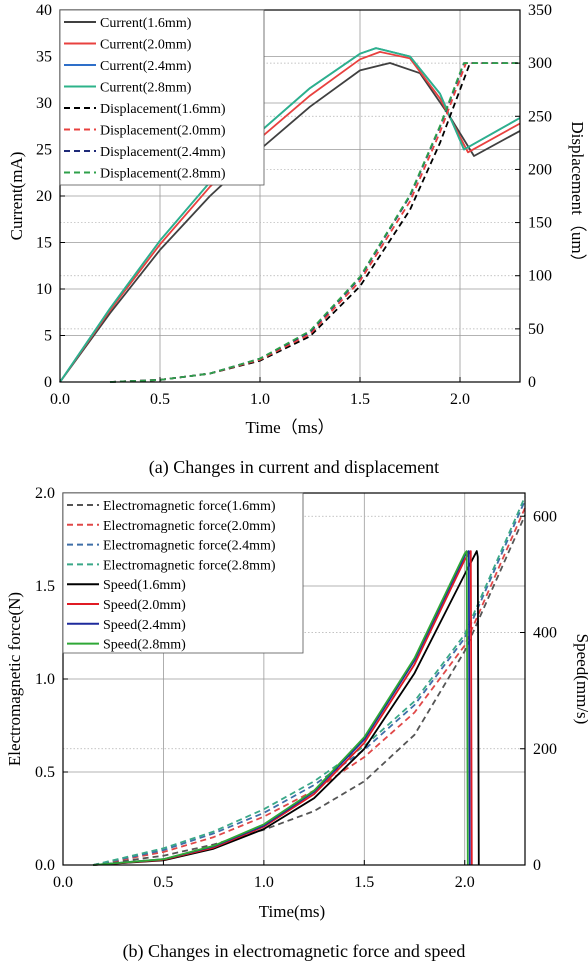  Describe the element at coordinates (14, 679) in the screenshot. I see `y-axis-label-b: Electromagnetic force(N)` at that location.